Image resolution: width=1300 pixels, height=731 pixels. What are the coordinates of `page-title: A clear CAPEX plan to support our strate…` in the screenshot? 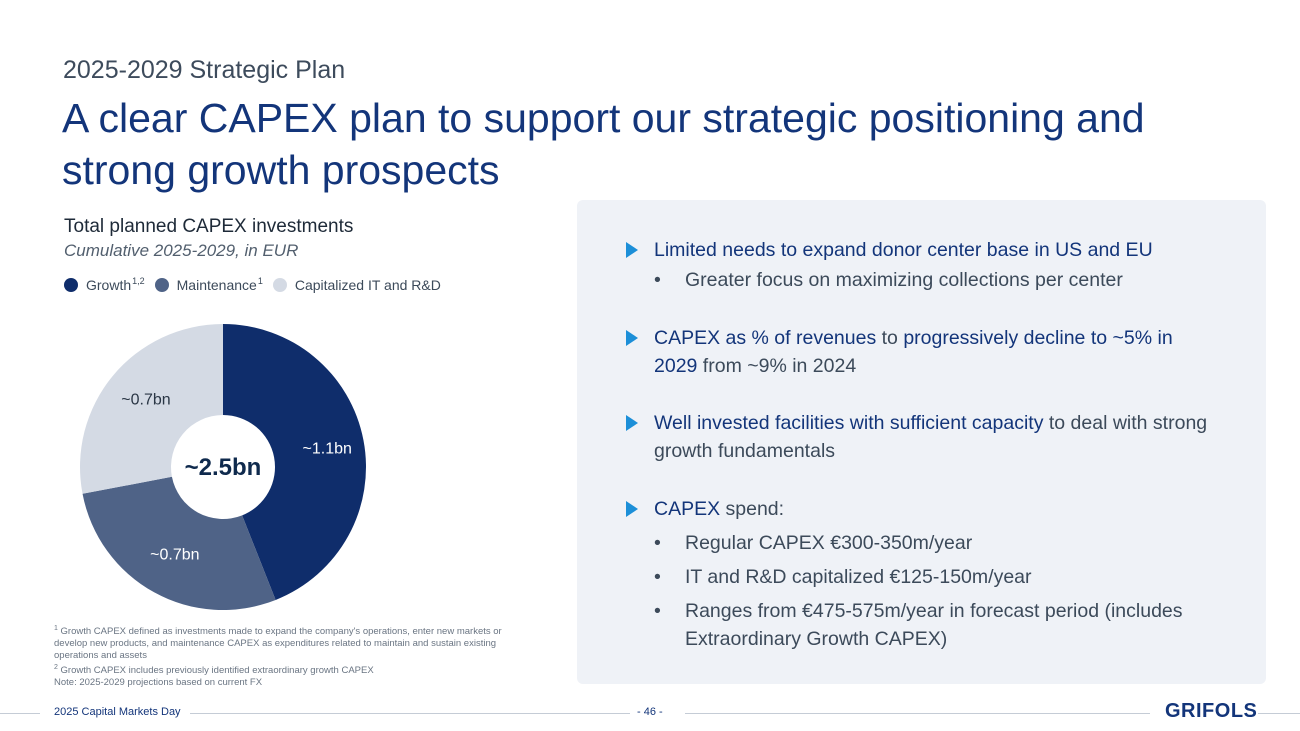 It's located at (603, 144).